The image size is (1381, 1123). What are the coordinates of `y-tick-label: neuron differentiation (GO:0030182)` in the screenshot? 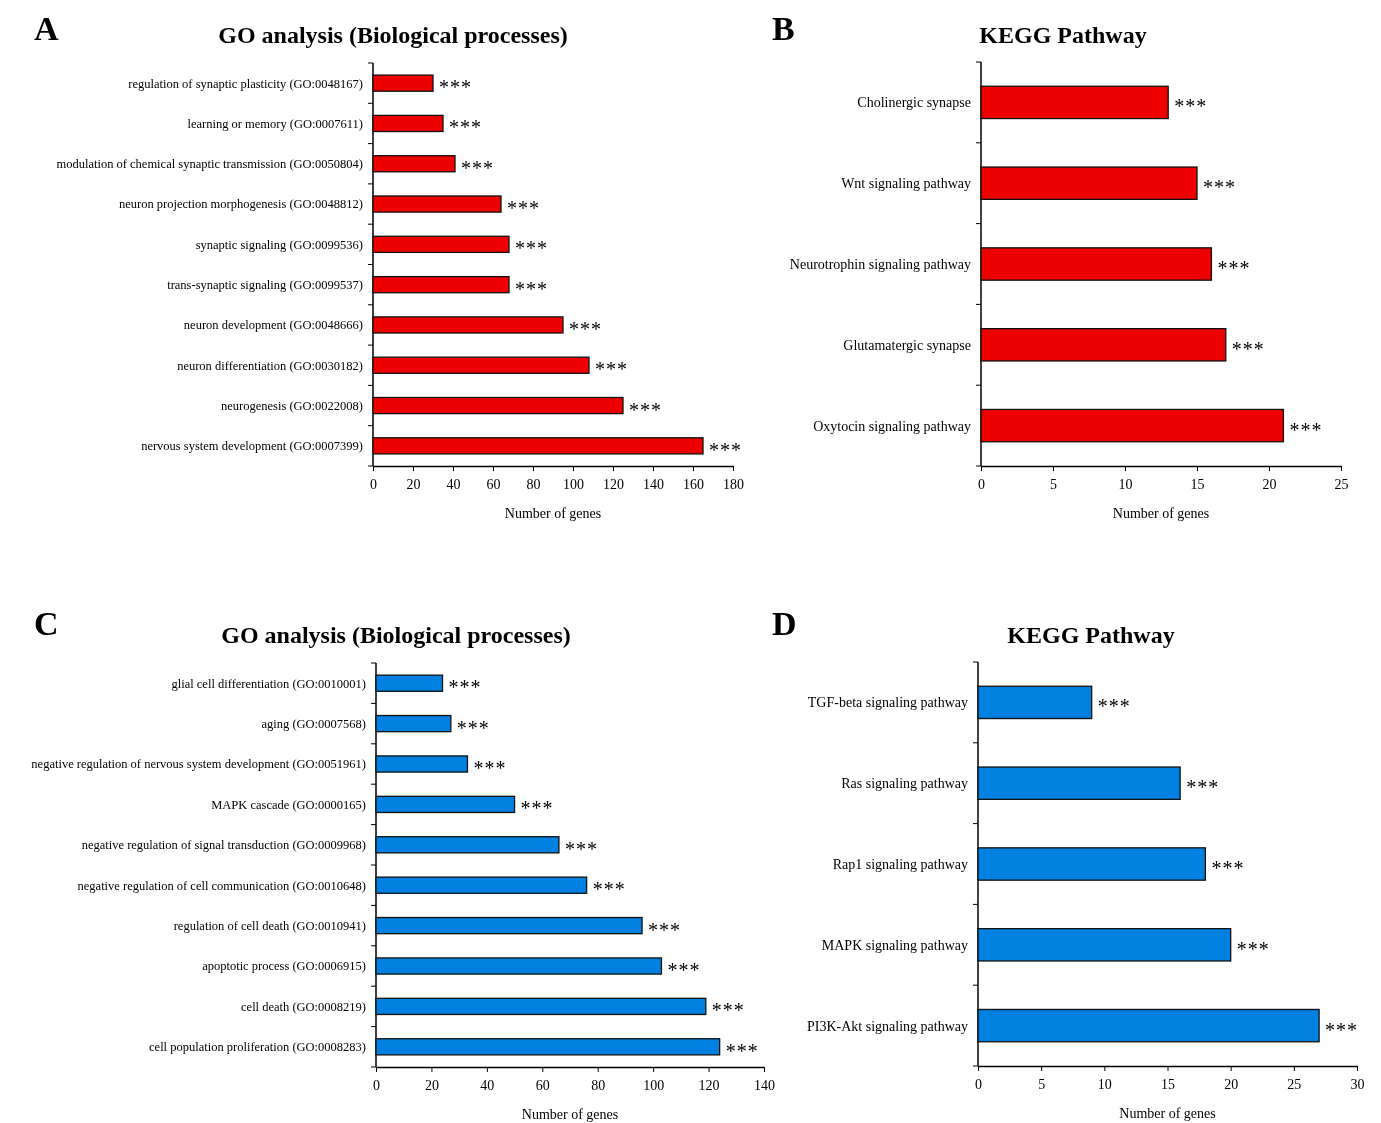 It's located at (270, 365).